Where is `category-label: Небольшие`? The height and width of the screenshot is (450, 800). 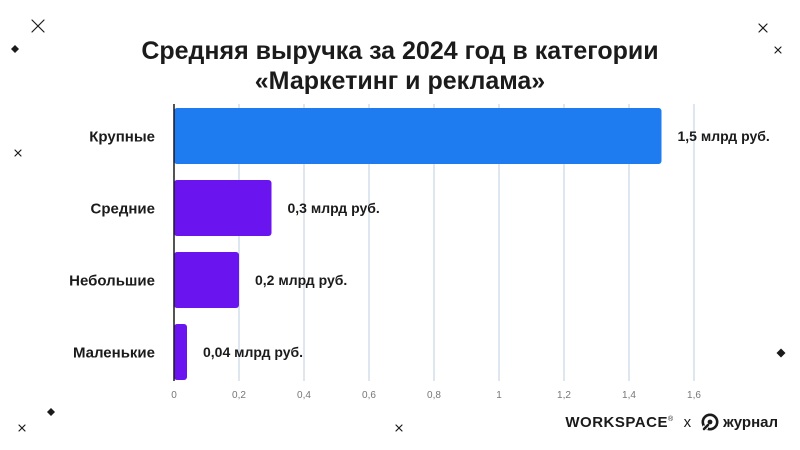 category-label: Небольшие is located at coordinates (112, 281).